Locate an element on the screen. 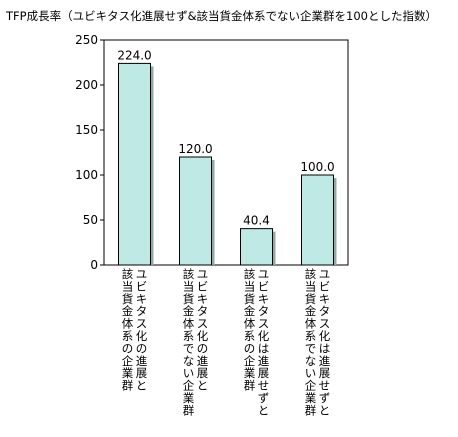  y-tick-label: 200 is located at coordinates (86, 85).